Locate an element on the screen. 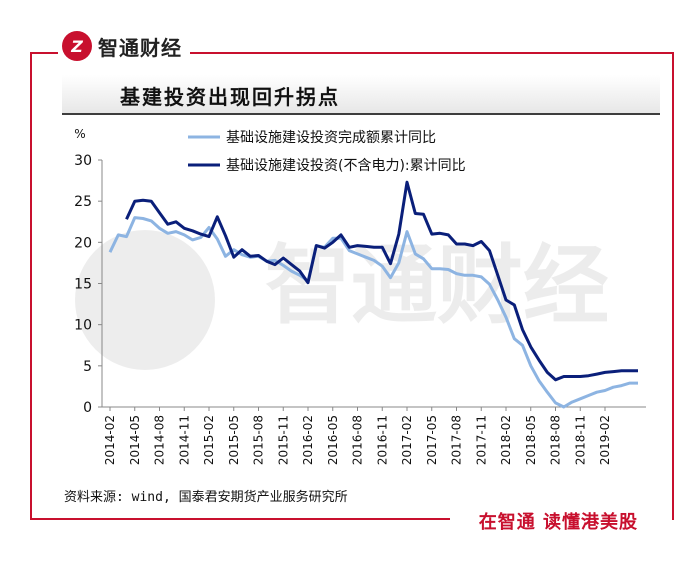 Image resolution: width=700 pixels, height=572 pixels. watermark-text: 智通财经 is located at coordinates (437, 286).